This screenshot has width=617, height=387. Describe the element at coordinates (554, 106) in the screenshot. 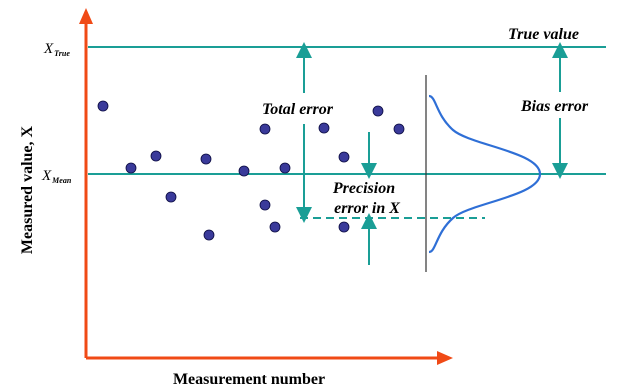

I see `bias-error-label: Bias error` at that location.